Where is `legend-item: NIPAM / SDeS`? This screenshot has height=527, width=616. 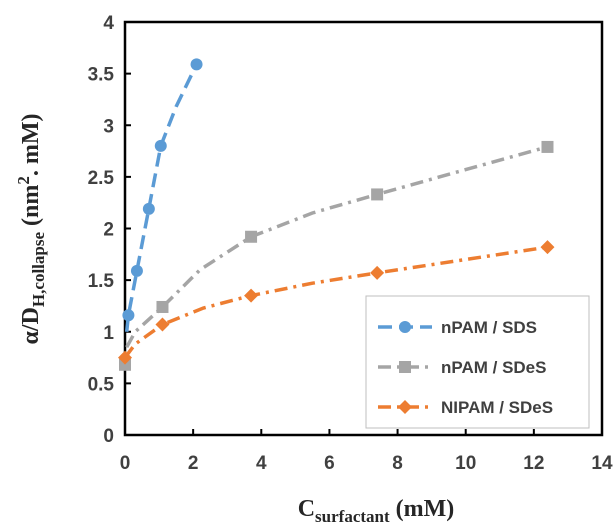
legend-item: NIPAM / SDeS is located at coordinates (465, 407).